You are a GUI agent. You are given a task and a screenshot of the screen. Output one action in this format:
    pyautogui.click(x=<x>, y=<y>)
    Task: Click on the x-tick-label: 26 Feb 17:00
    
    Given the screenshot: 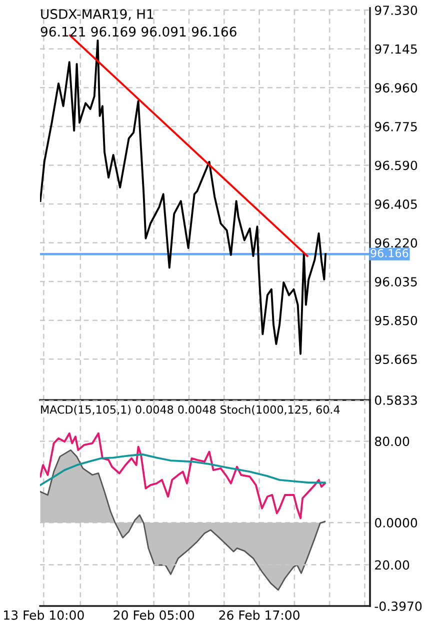 What is the action you would take?
    pyautogui.click(x=259, y=615)
    